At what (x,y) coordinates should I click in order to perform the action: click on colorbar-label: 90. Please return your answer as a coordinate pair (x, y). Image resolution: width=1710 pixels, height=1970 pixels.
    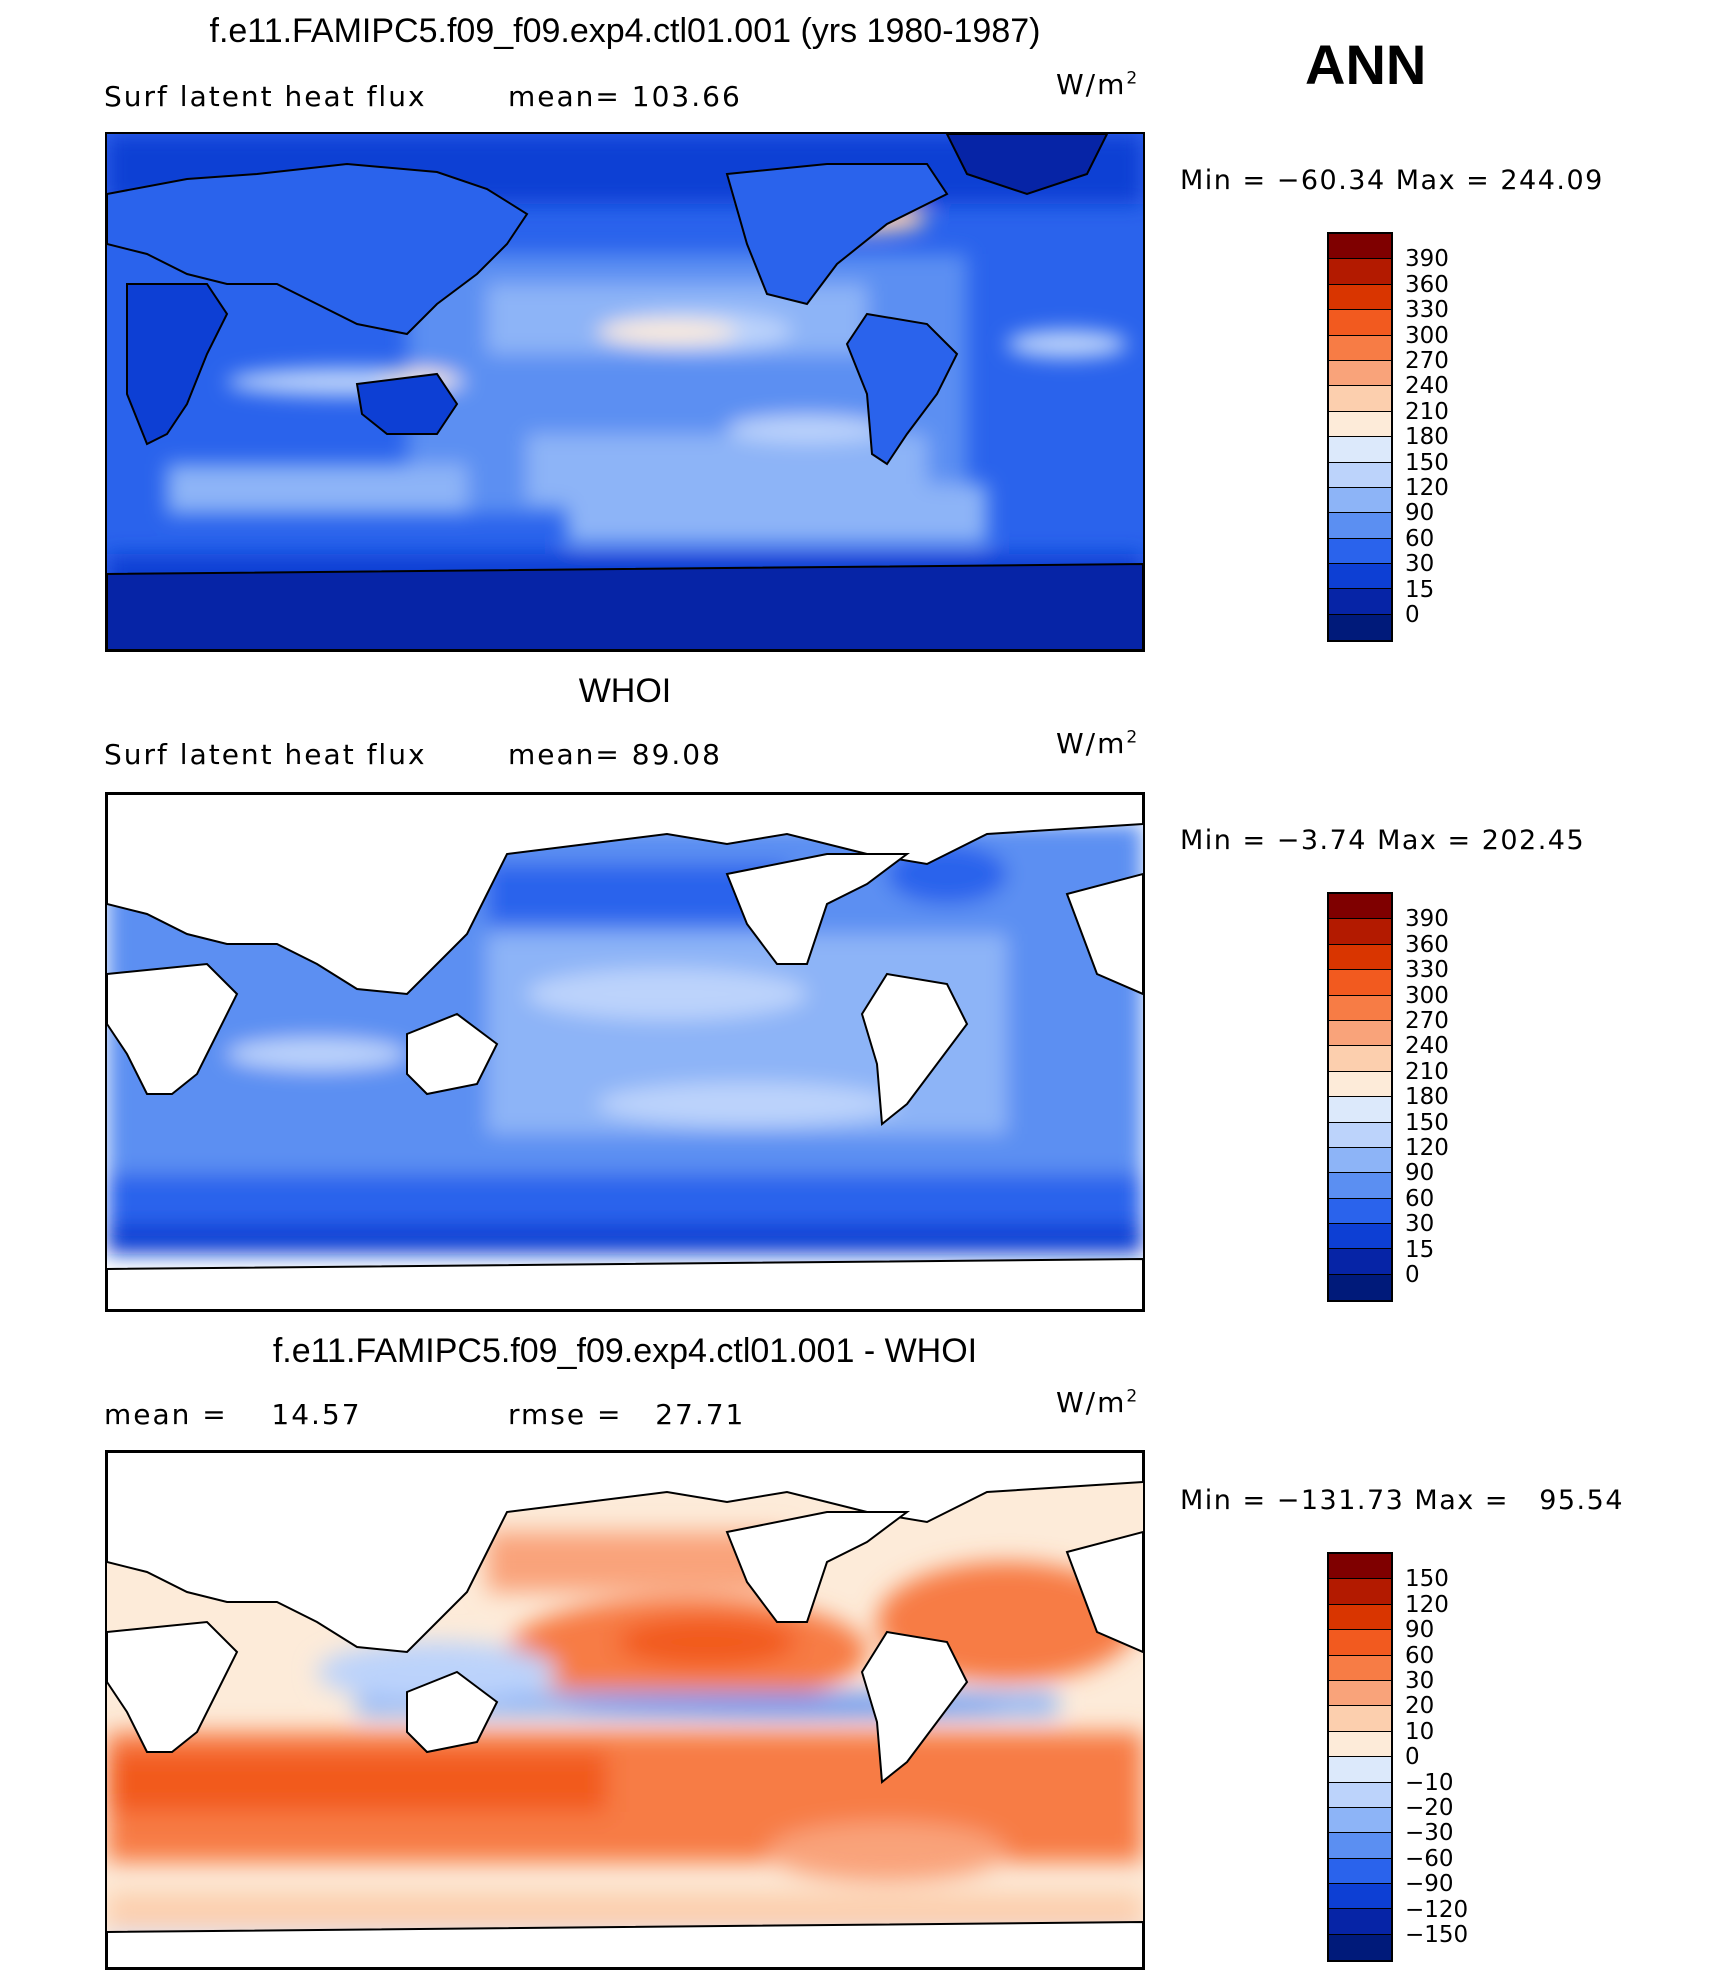
    Looking at the image, I should click on (1420, 513).